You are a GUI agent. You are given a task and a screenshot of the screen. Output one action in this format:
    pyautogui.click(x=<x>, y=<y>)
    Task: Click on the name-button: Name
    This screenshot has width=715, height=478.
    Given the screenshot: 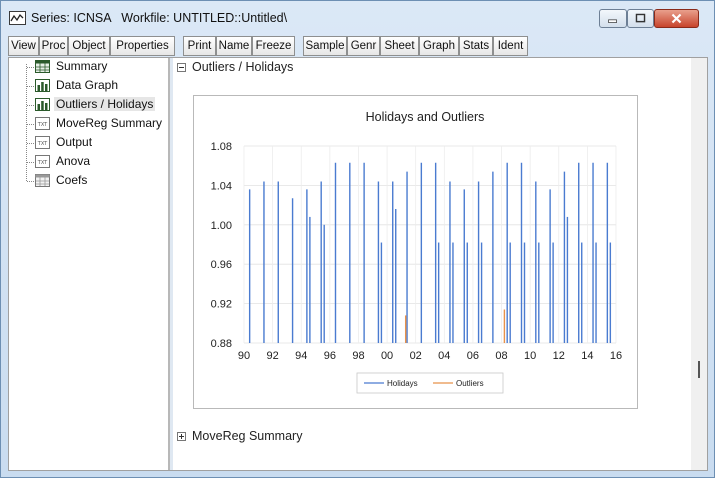 What is the action you would take?
    pyautogui.click(x=234, y=46)
    